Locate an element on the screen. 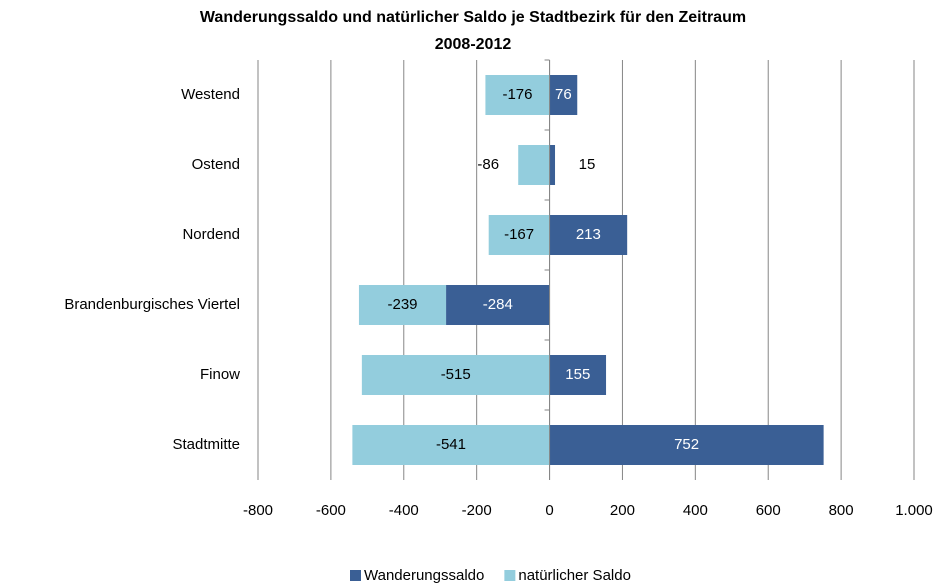 The height and width of the screenshot is (587, 945). y-tick-label: Ostend is located at coordinates (216, 164).